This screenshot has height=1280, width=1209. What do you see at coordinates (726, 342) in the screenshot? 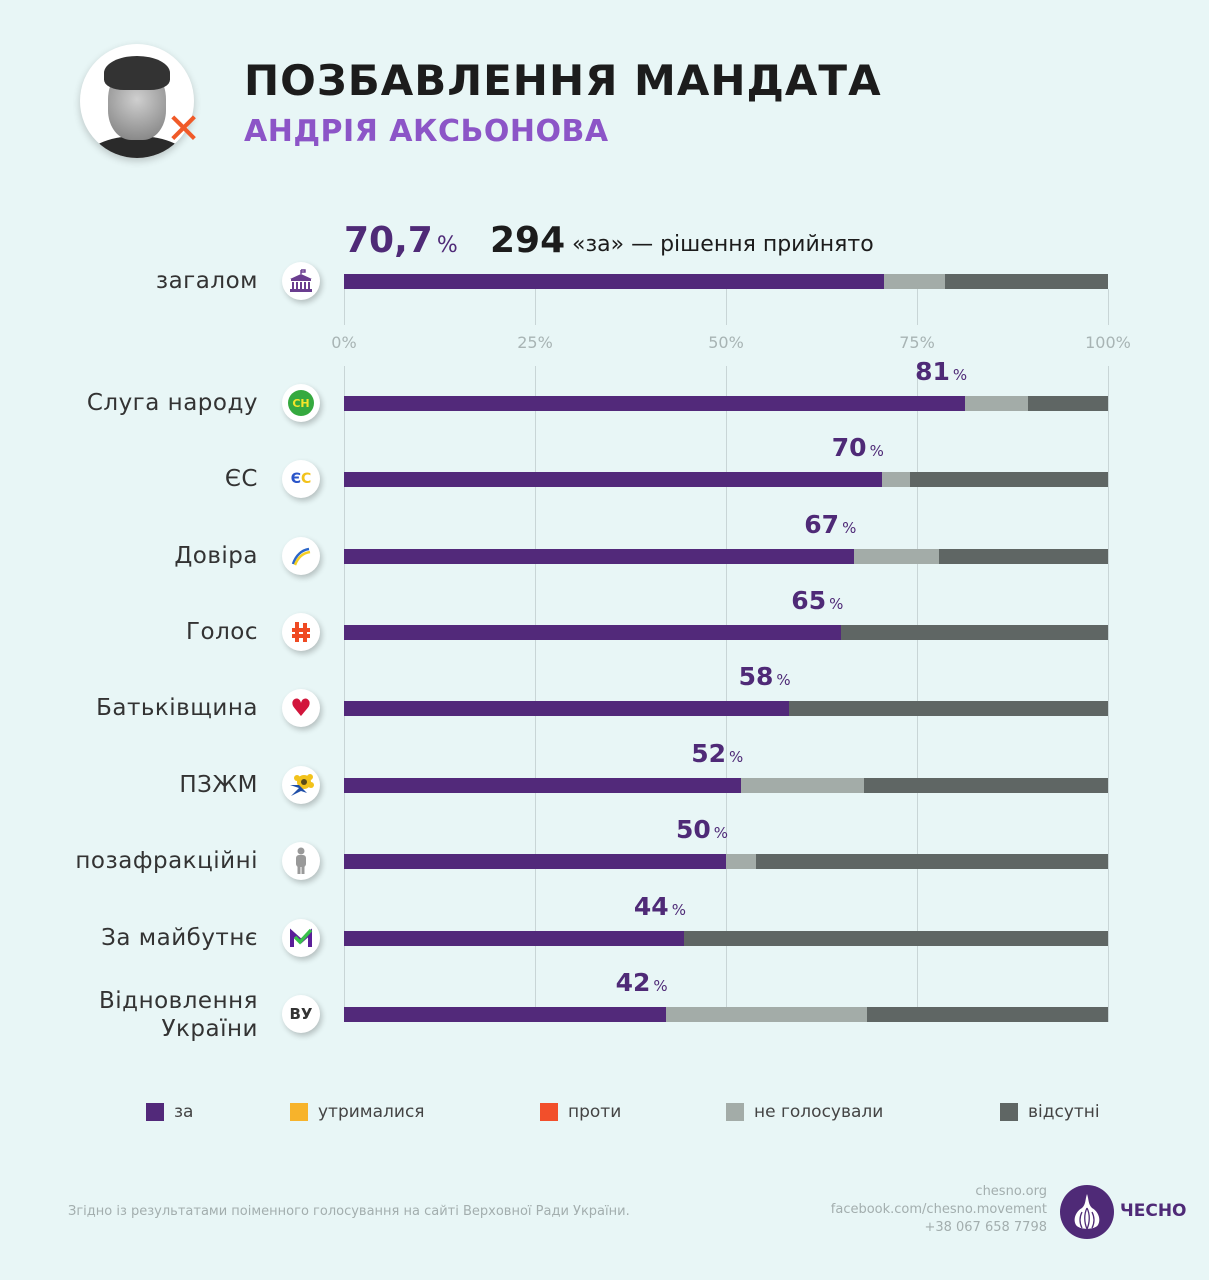
I see `x-tick-label: 50%` at bounding box center [726, 342].